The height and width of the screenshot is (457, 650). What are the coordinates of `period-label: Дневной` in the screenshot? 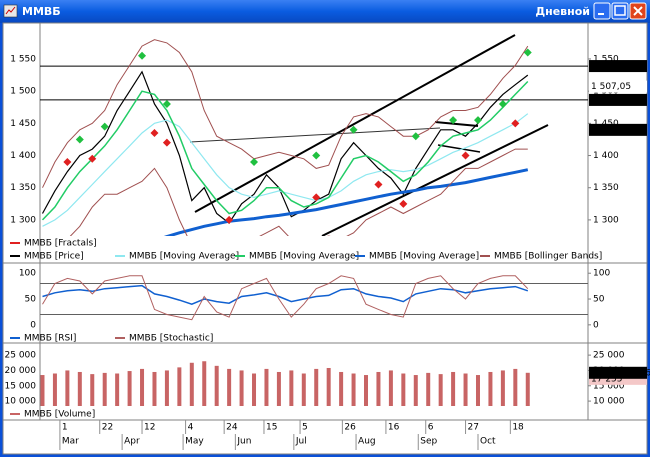 It's located at (562, 11).